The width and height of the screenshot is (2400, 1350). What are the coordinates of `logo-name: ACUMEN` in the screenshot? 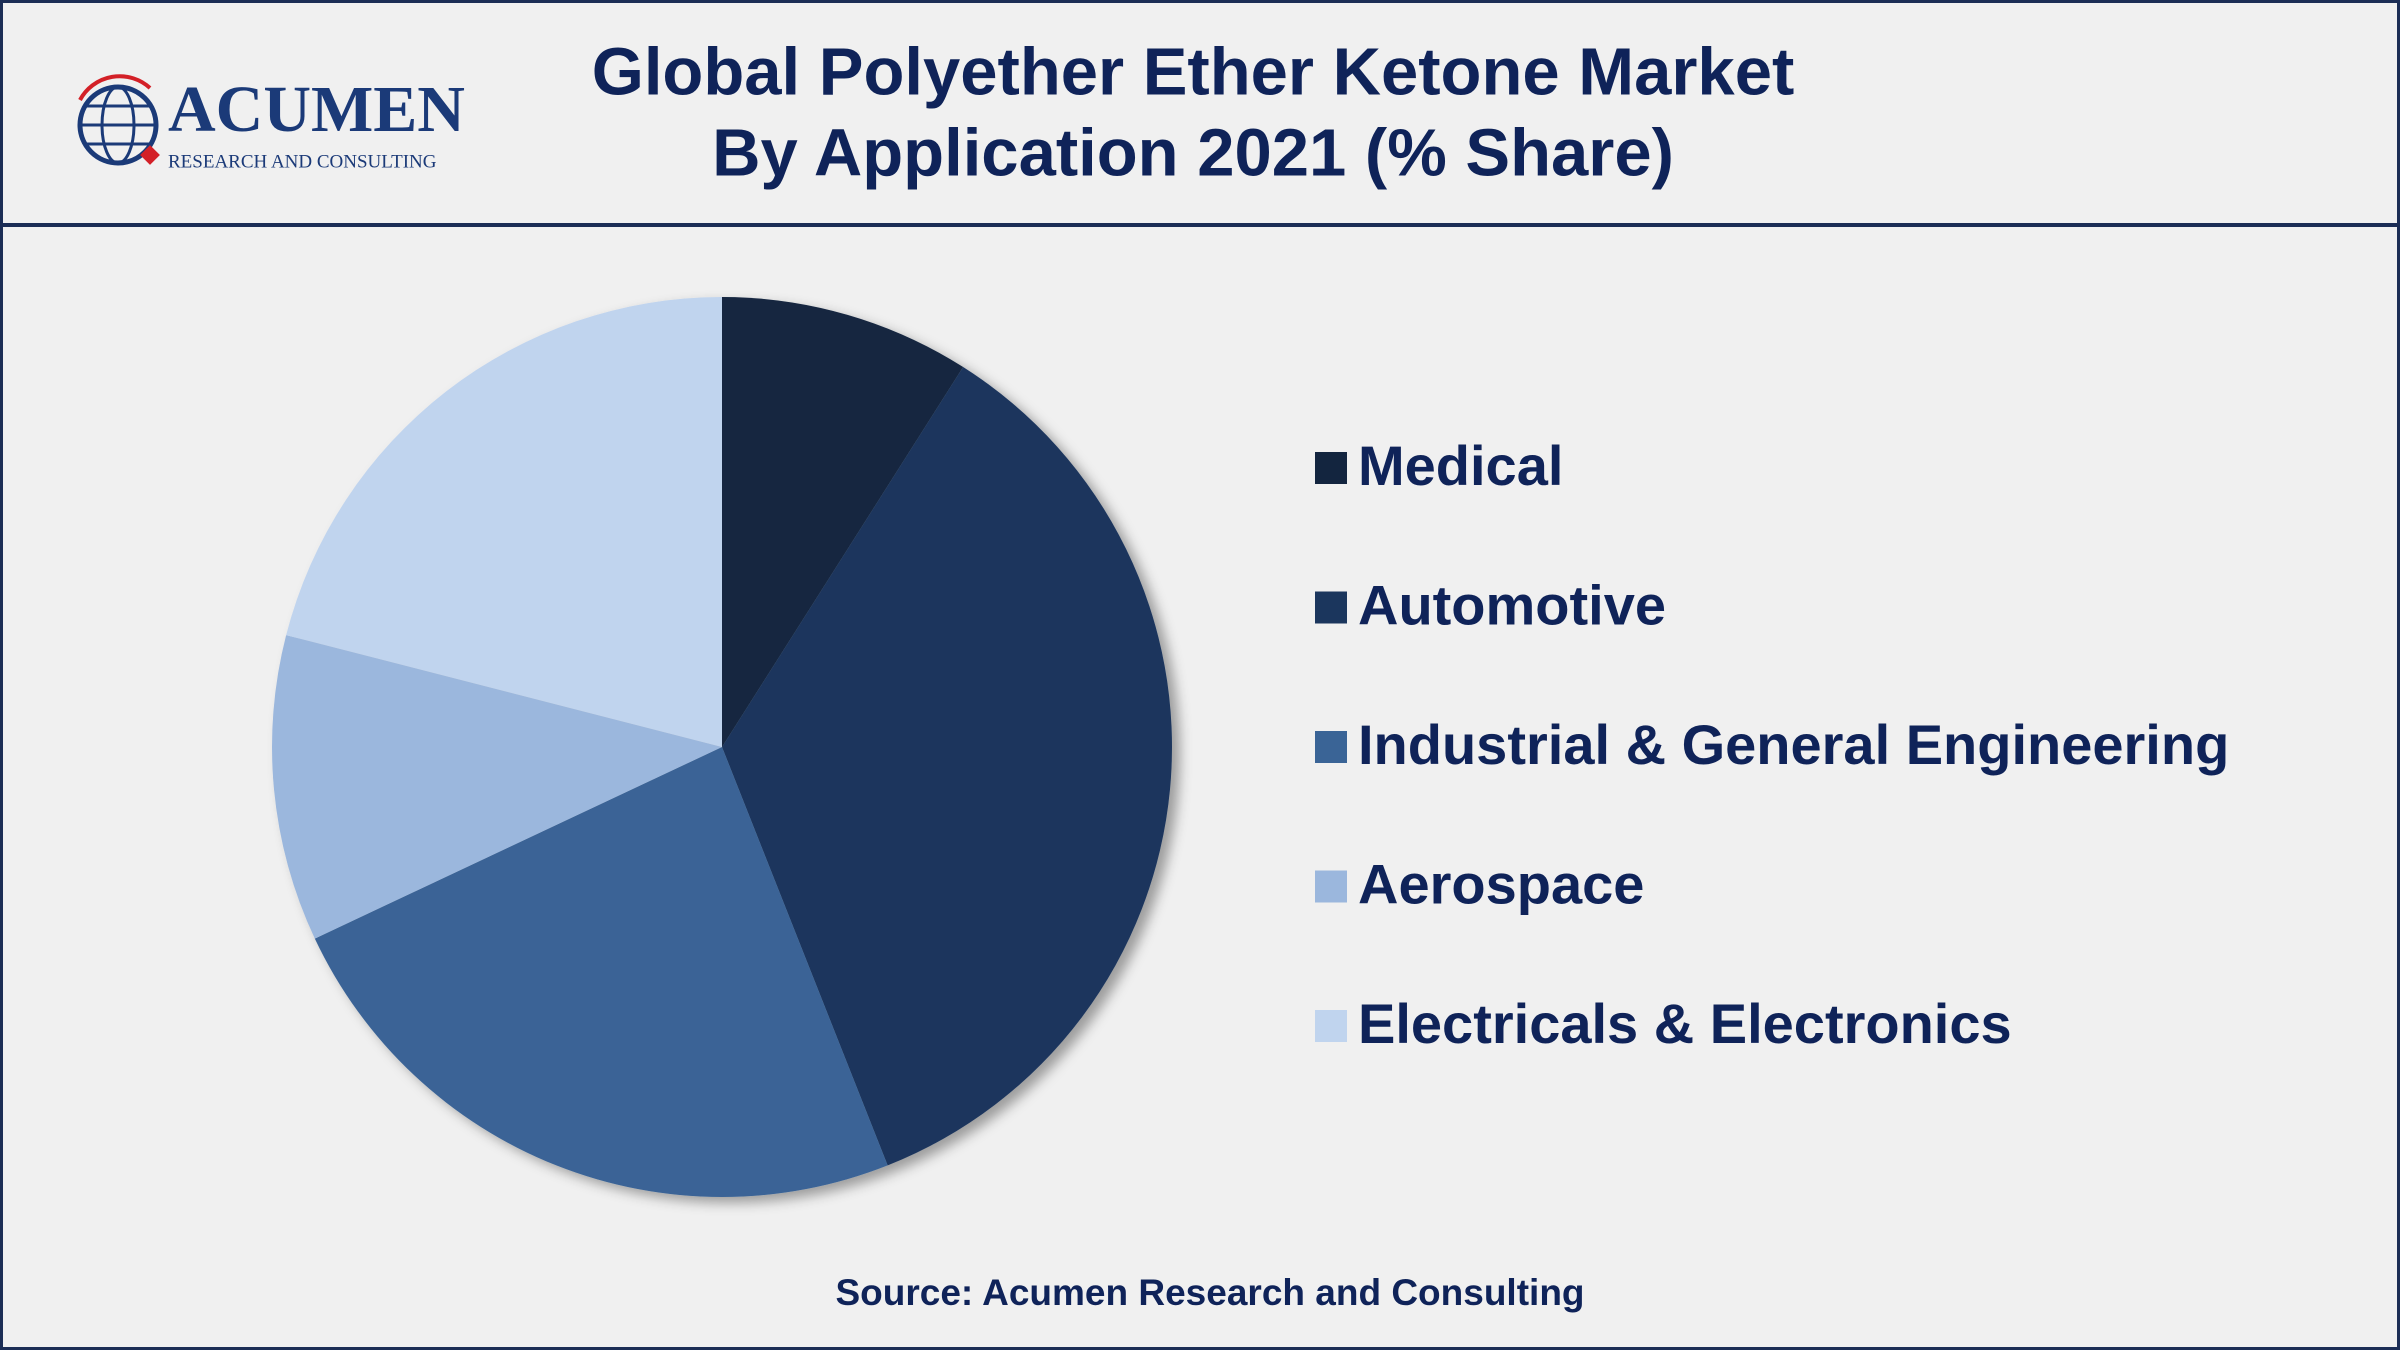 It's located at (316, 109).